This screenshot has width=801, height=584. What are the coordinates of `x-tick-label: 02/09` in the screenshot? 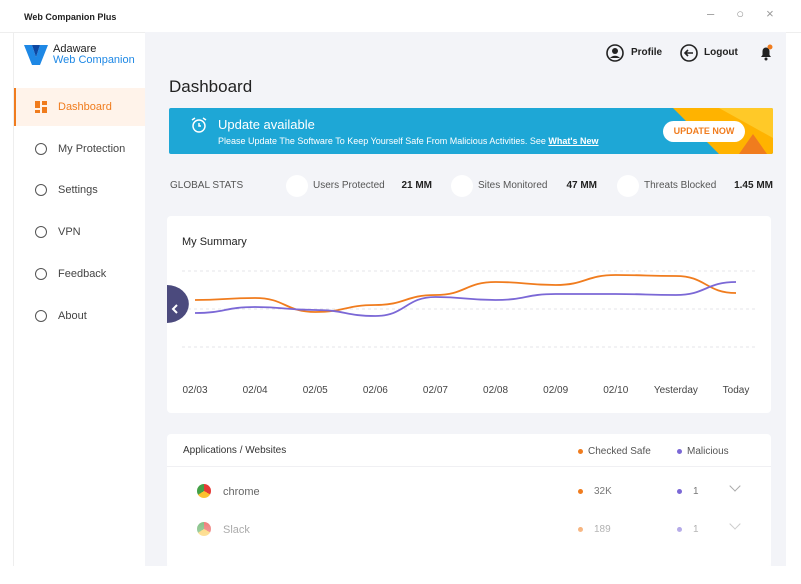 It's located at (555, 390).